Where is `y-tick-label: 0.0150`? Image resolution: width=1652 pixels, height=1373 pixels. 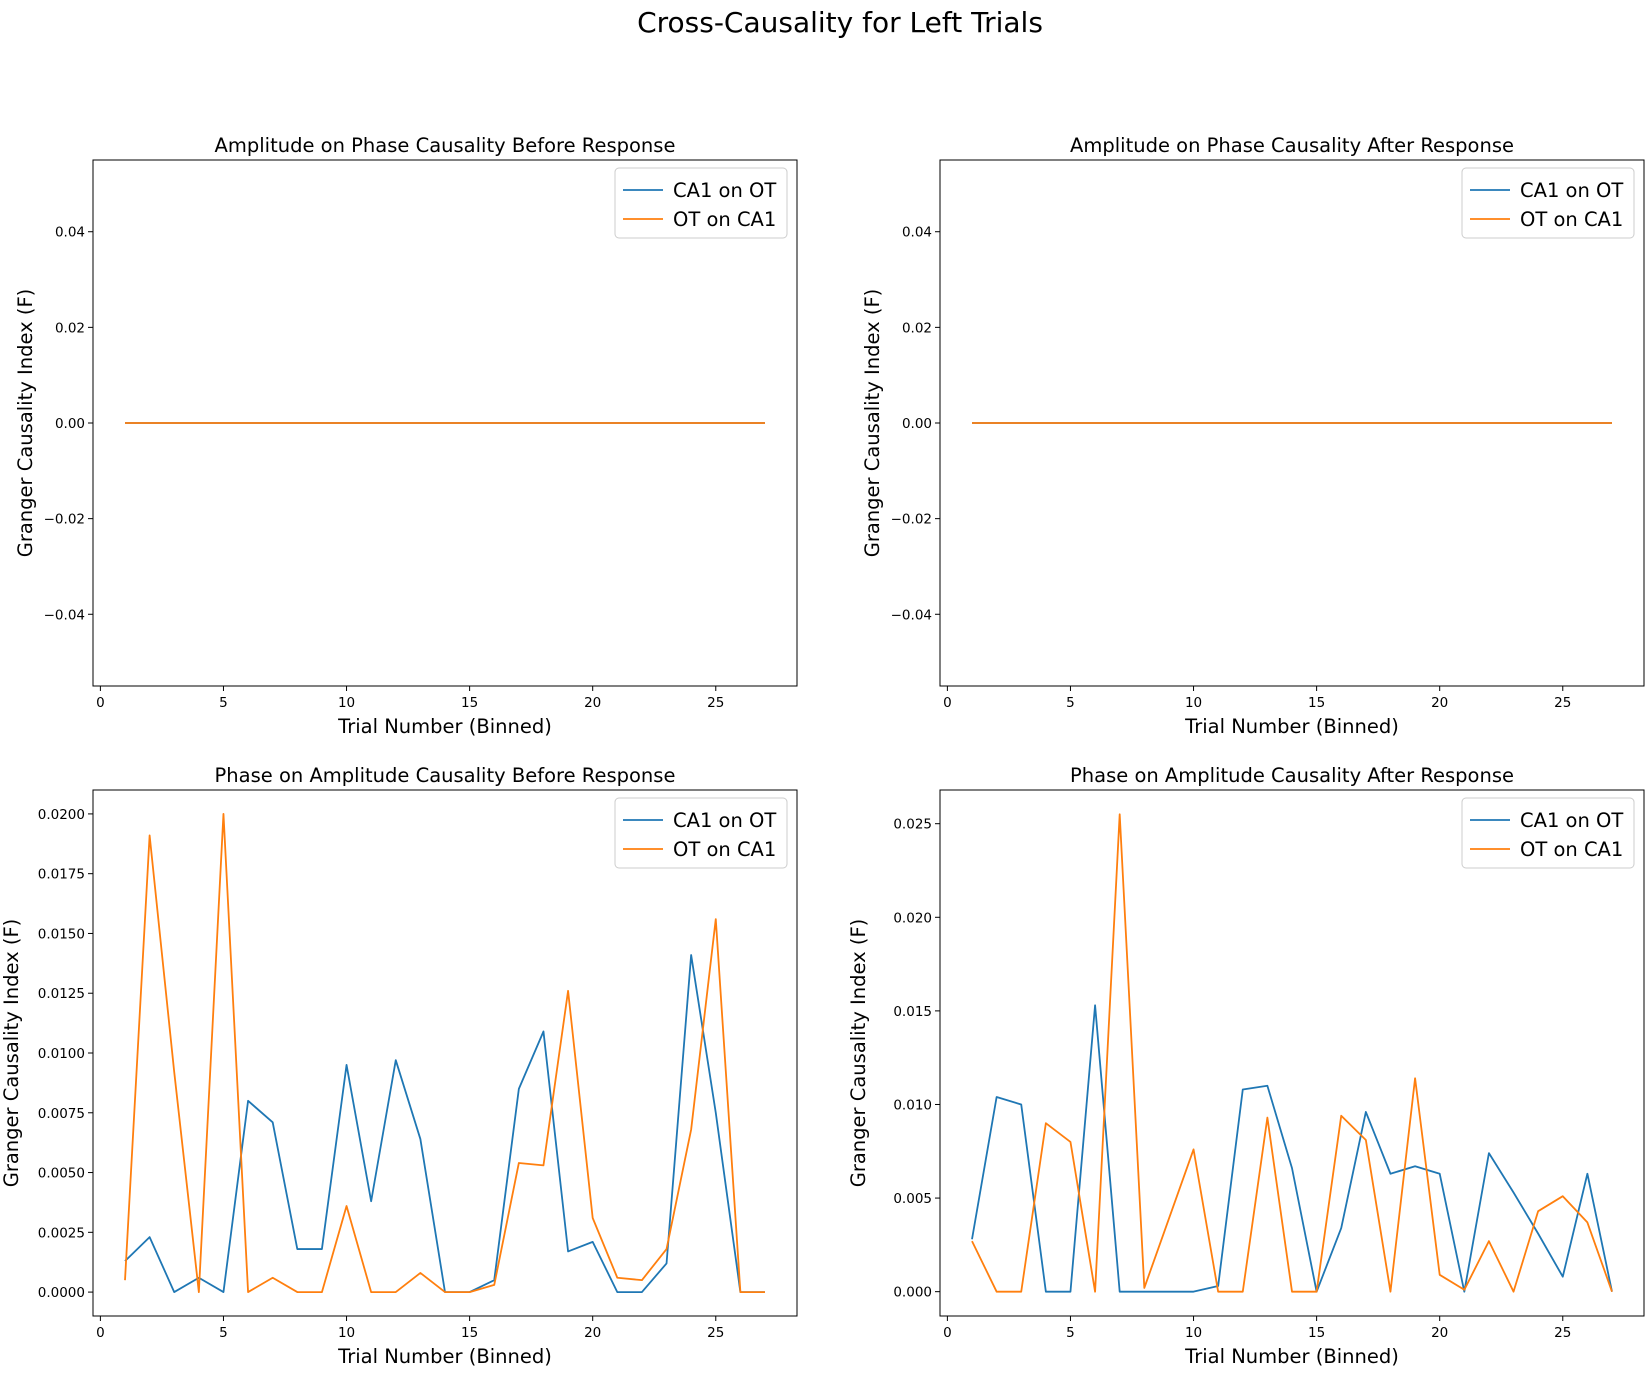 y-tick-label: 0.0150 is located at coordinates (61, 934).